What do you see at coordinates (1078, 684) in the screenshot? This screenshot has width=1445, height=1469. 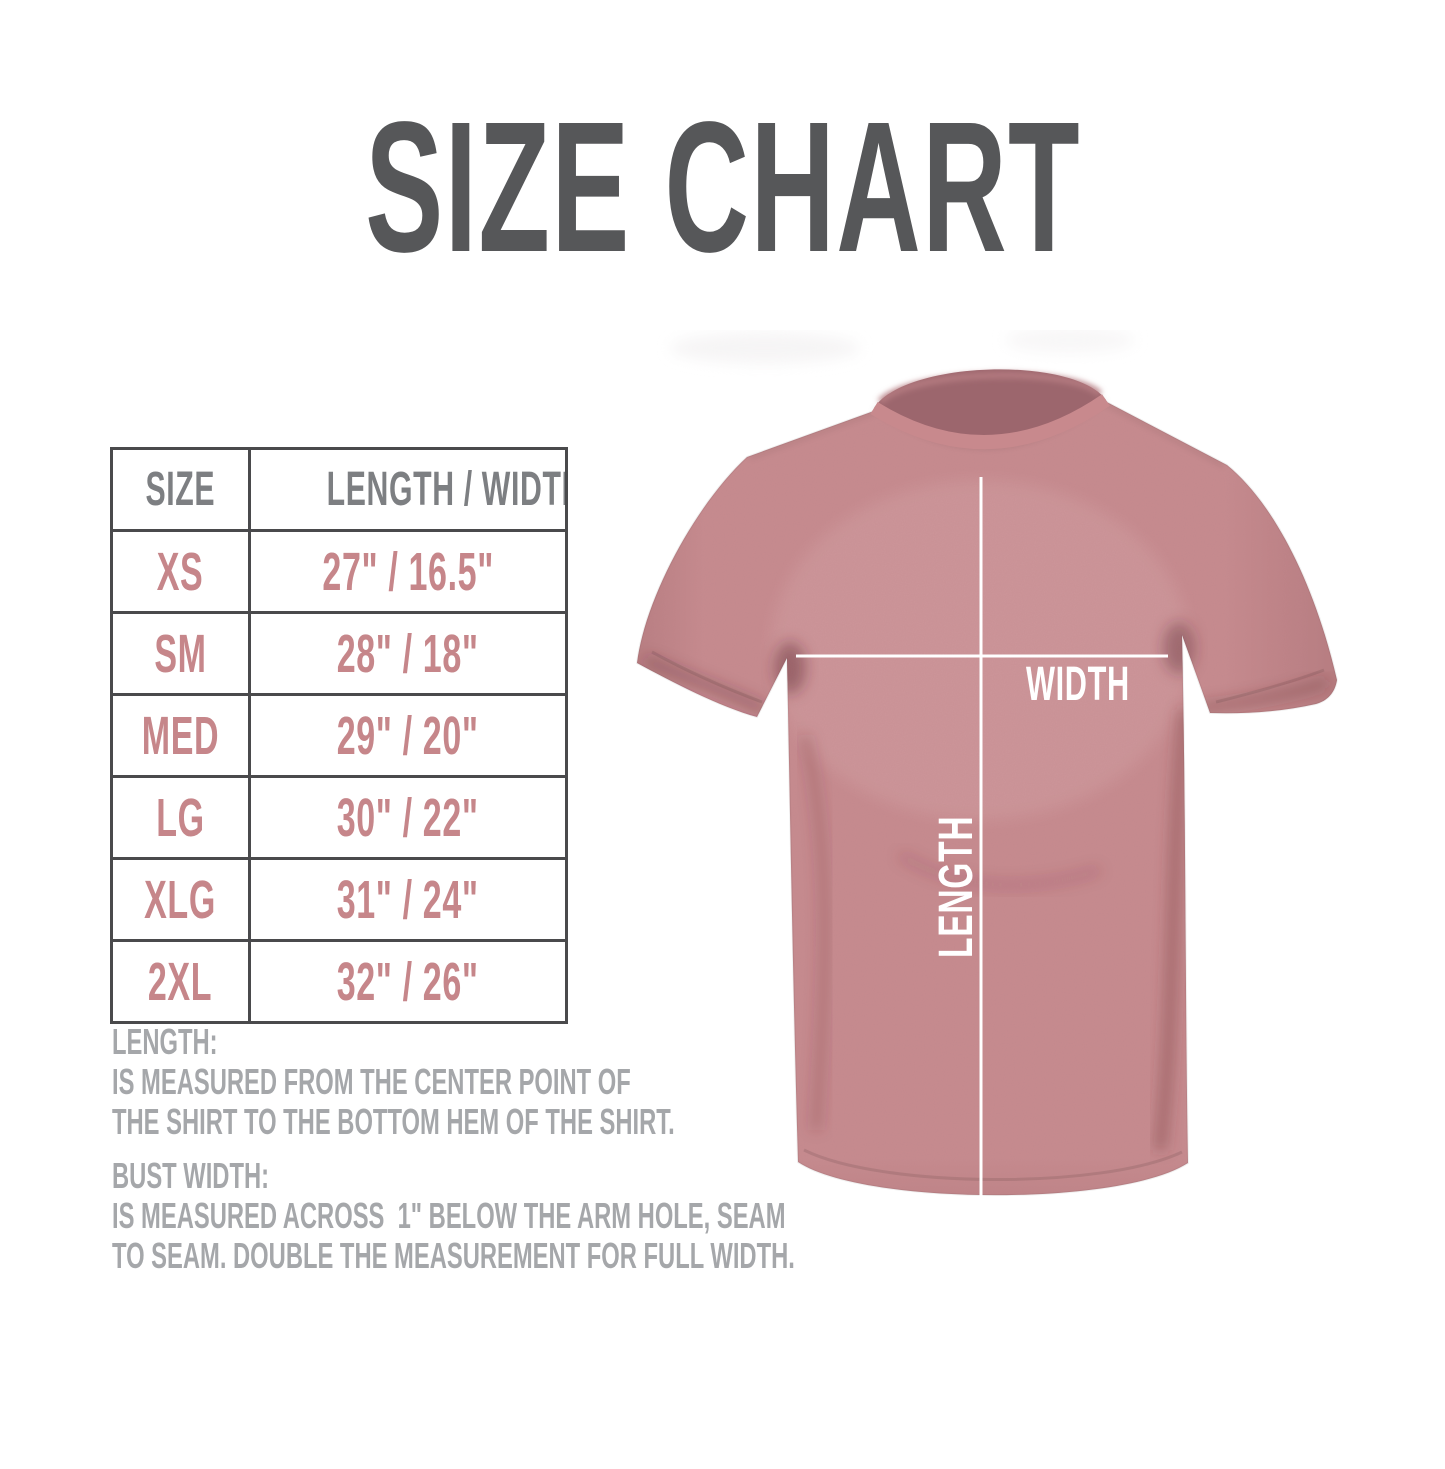 I see `width-label: WIDTH` at bounding box center [1078, 684].